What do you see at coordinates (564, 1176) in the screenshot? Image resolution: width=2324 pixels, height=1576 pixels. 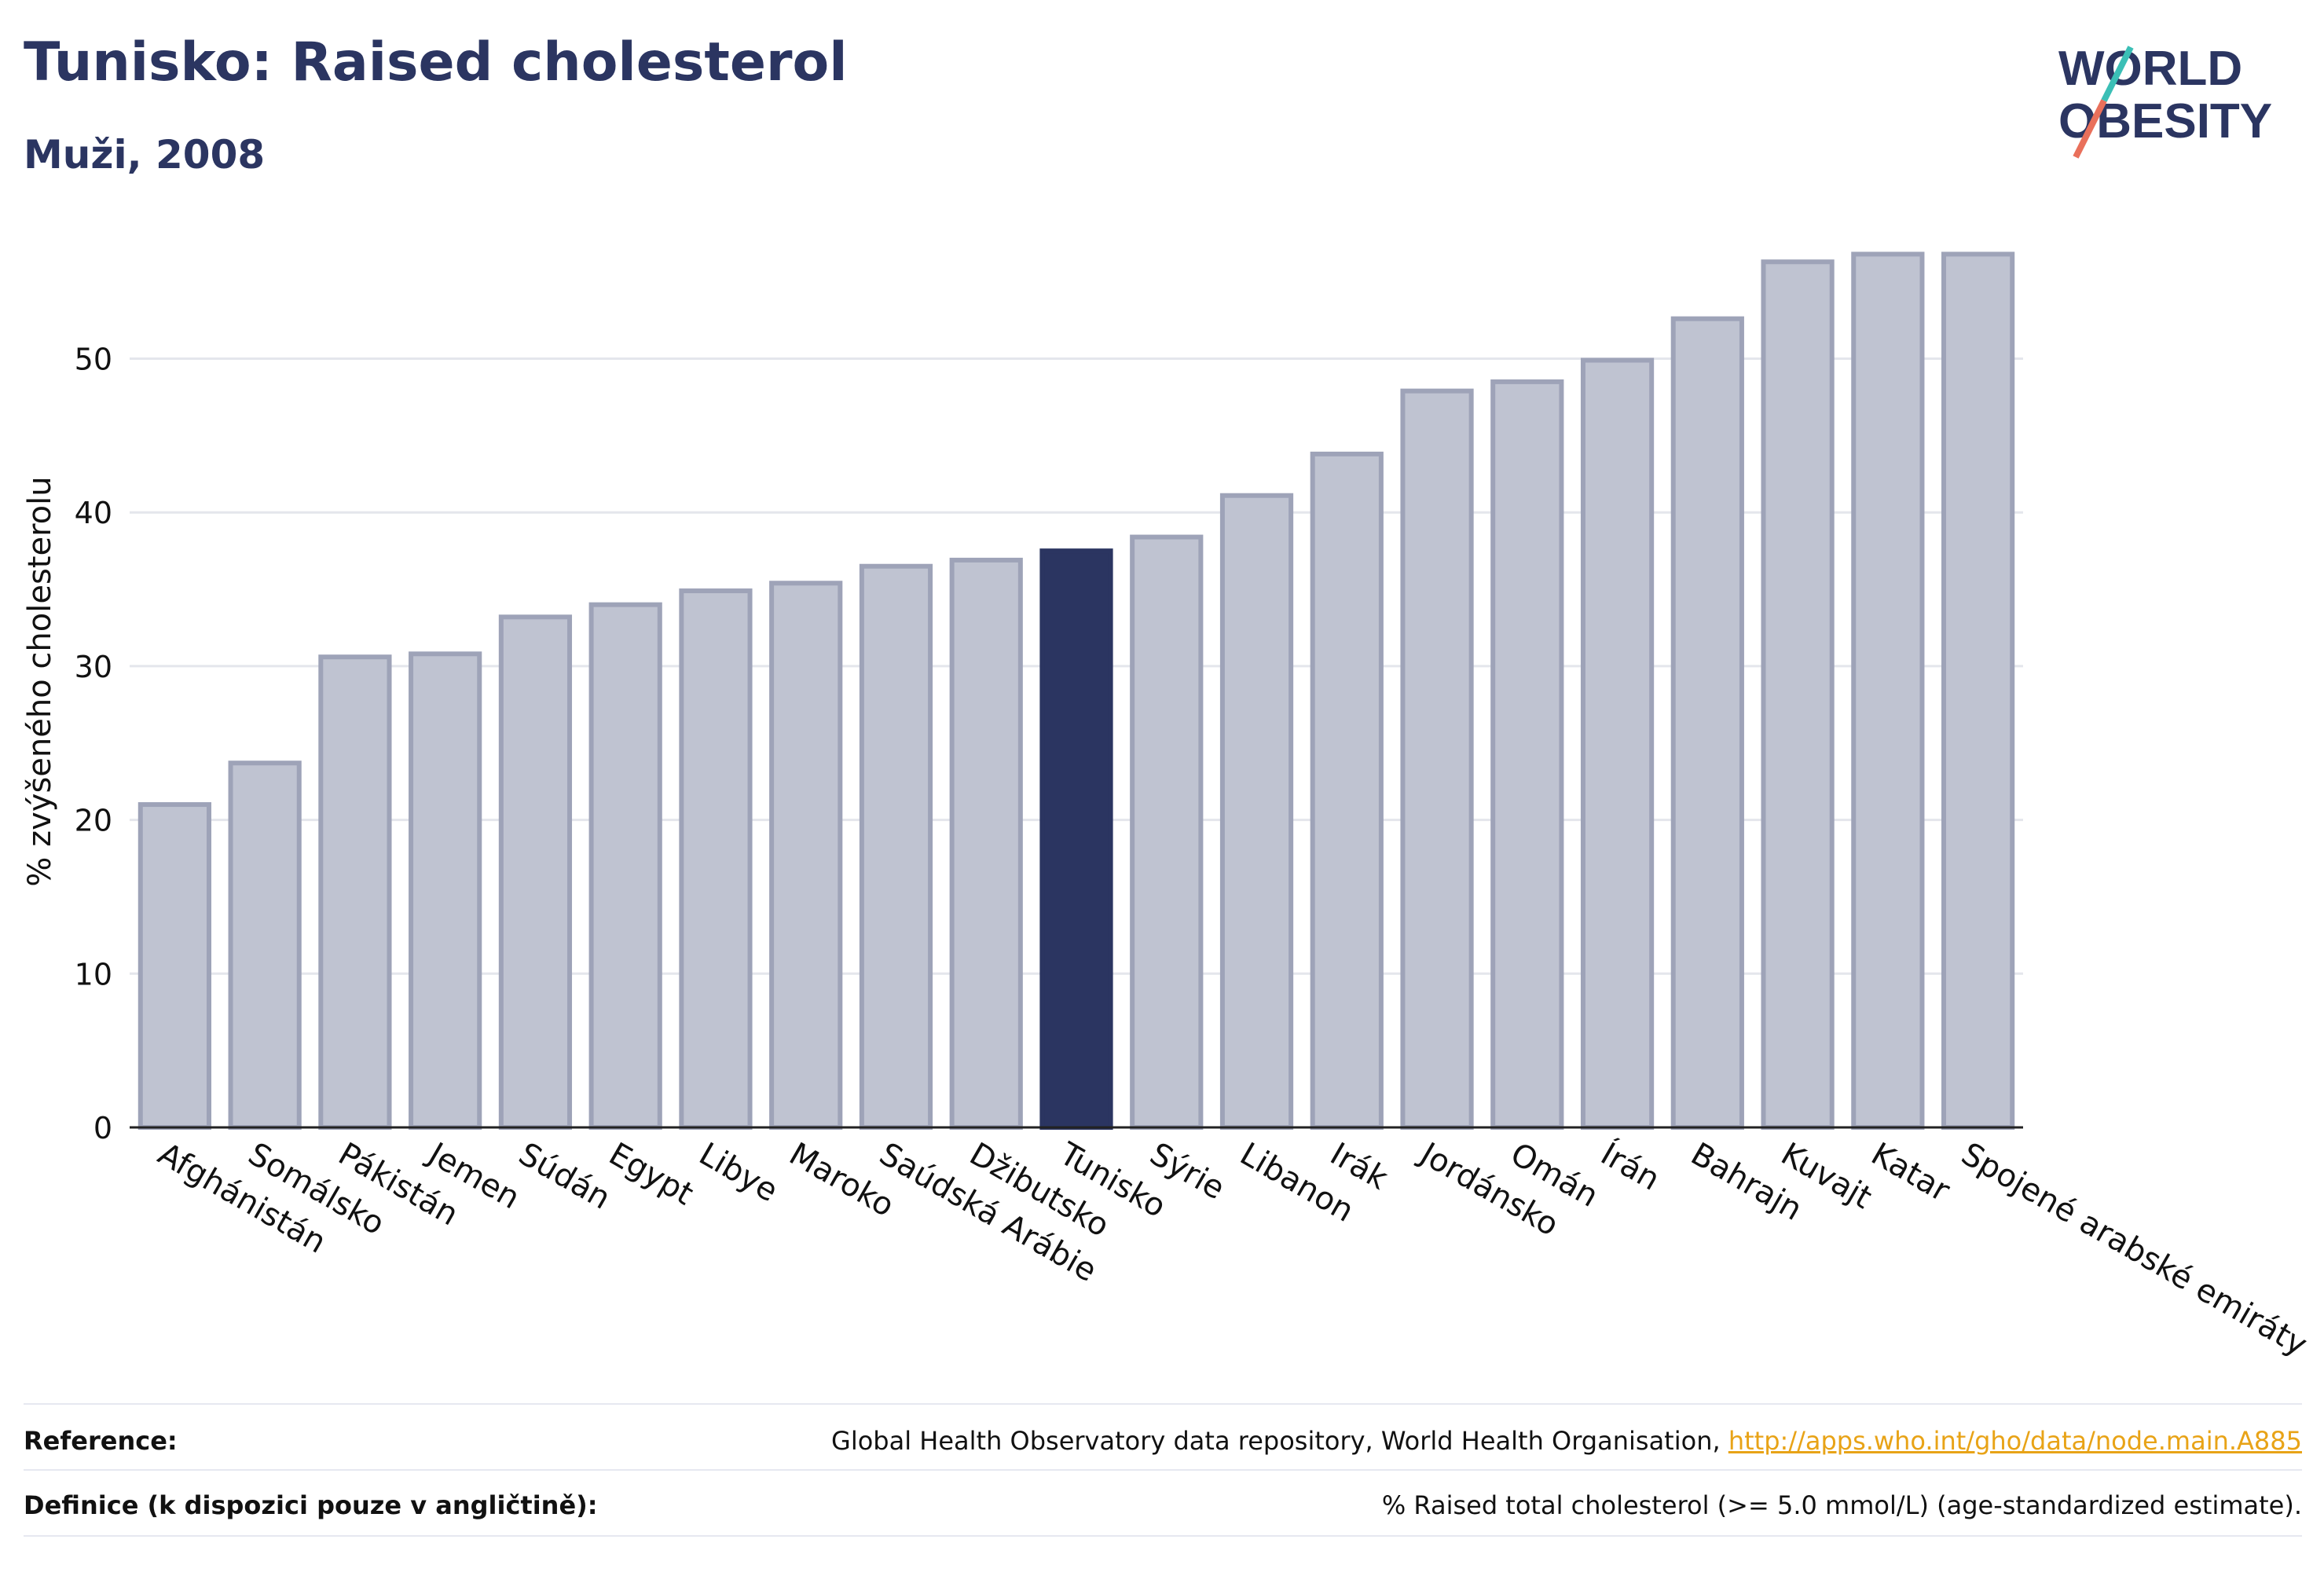 I see `x-tick-label: Súdán` at bounding box center [564, 1176].